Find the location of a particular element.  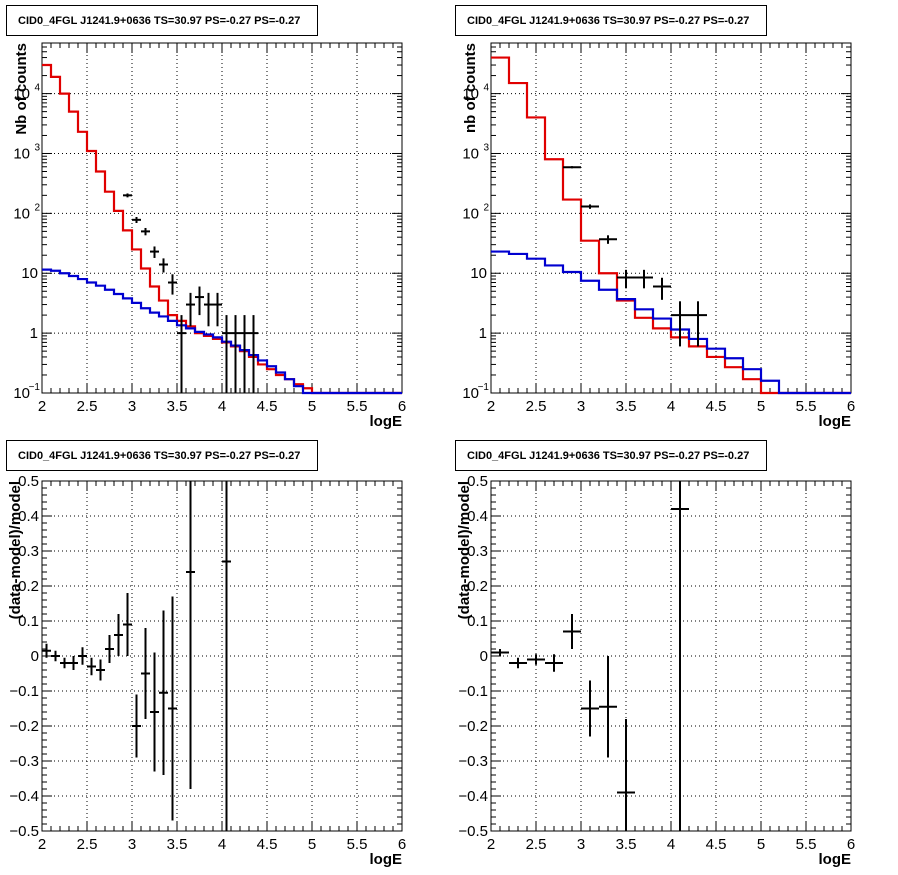

y-axis-title: Nb of counts is located at coordinates (21, 89).